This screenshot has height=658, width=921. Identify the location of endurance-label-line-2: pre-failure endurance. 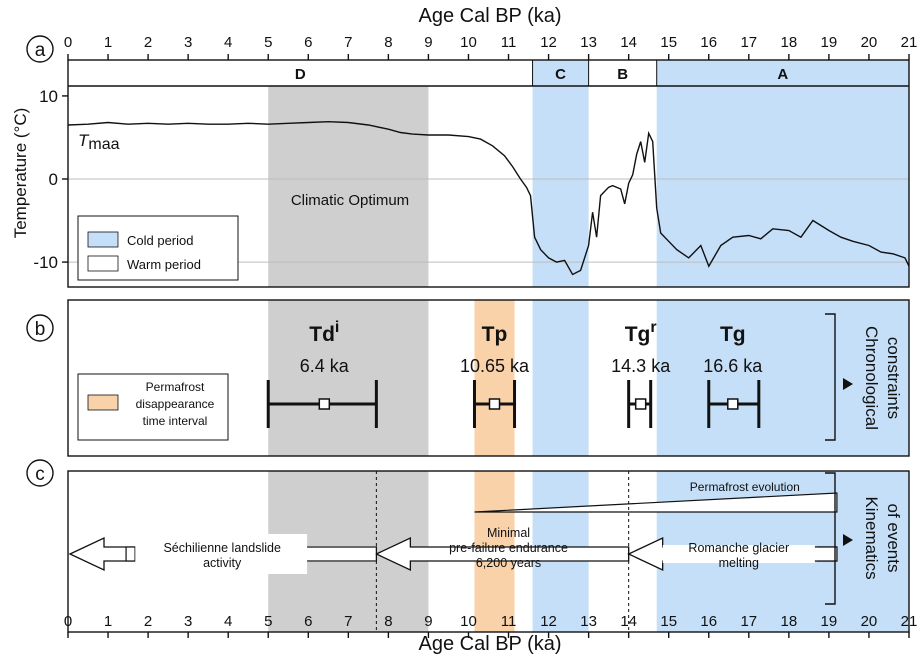
(508, 548).